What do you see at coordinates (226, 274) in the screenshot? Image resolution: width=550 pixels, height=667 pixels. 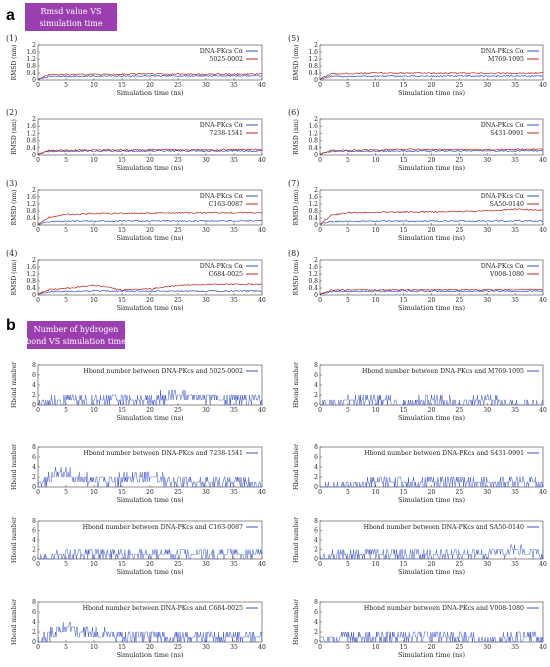 I see `legend-label: C684-0025` at bounding box center [226, 274].